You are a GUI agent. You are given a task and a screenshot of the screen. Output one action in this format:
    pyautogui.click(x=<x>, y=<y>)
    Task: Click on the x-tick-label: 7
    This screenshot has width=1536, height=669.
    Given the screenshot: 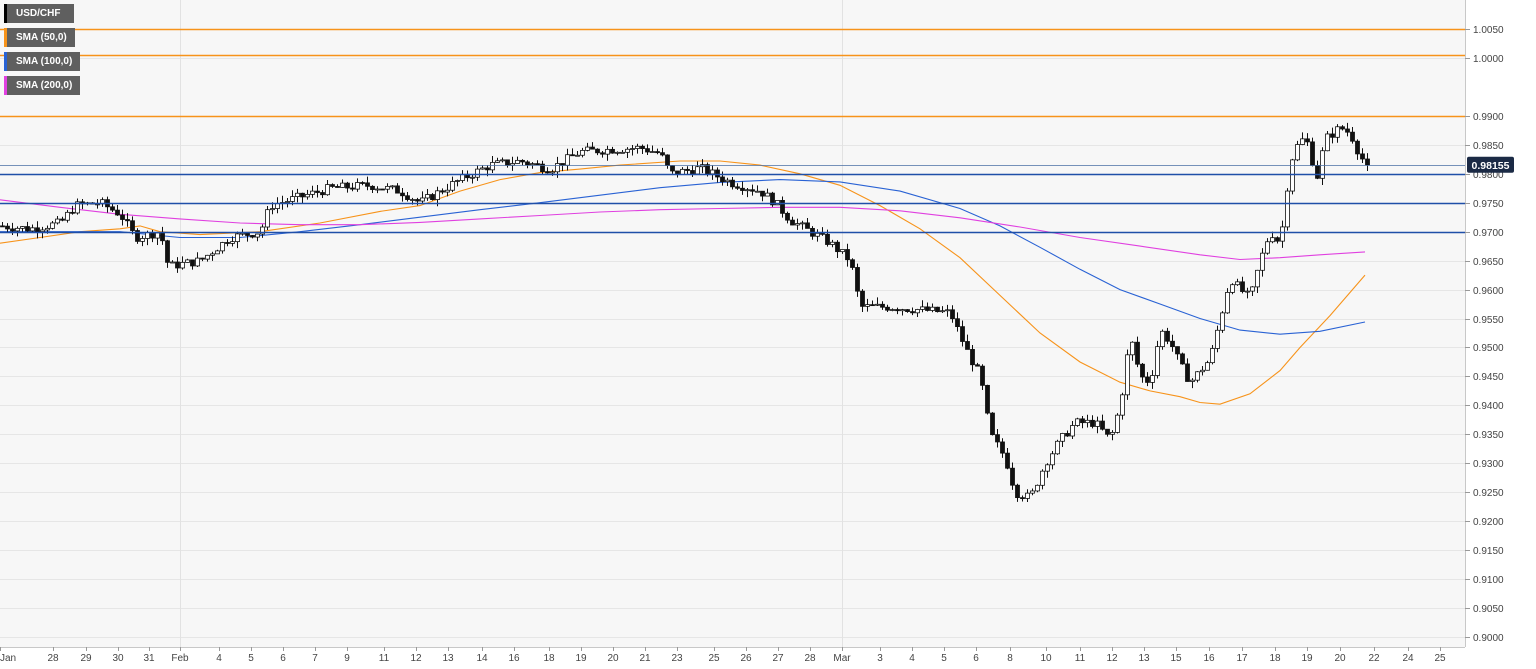 What is the action you would take?
    pyautogui.click(x=315, y=658)
    